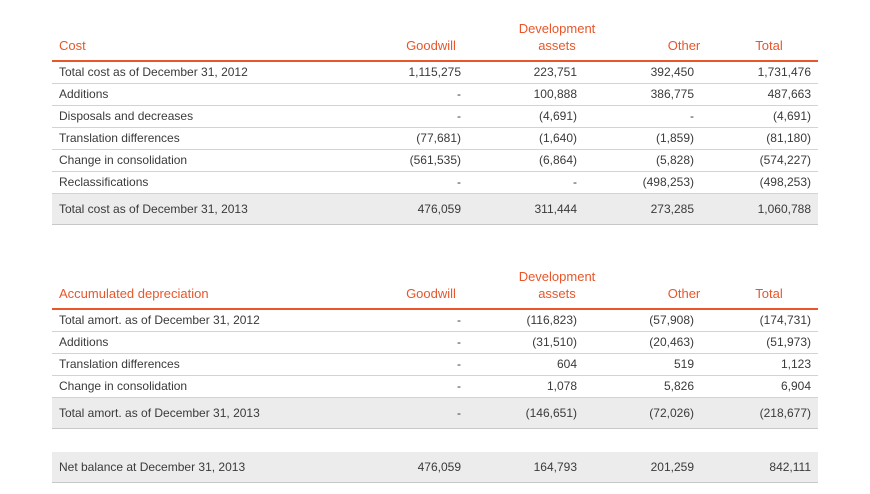  I want to click on total-value: (4,691), so click(791, 116).